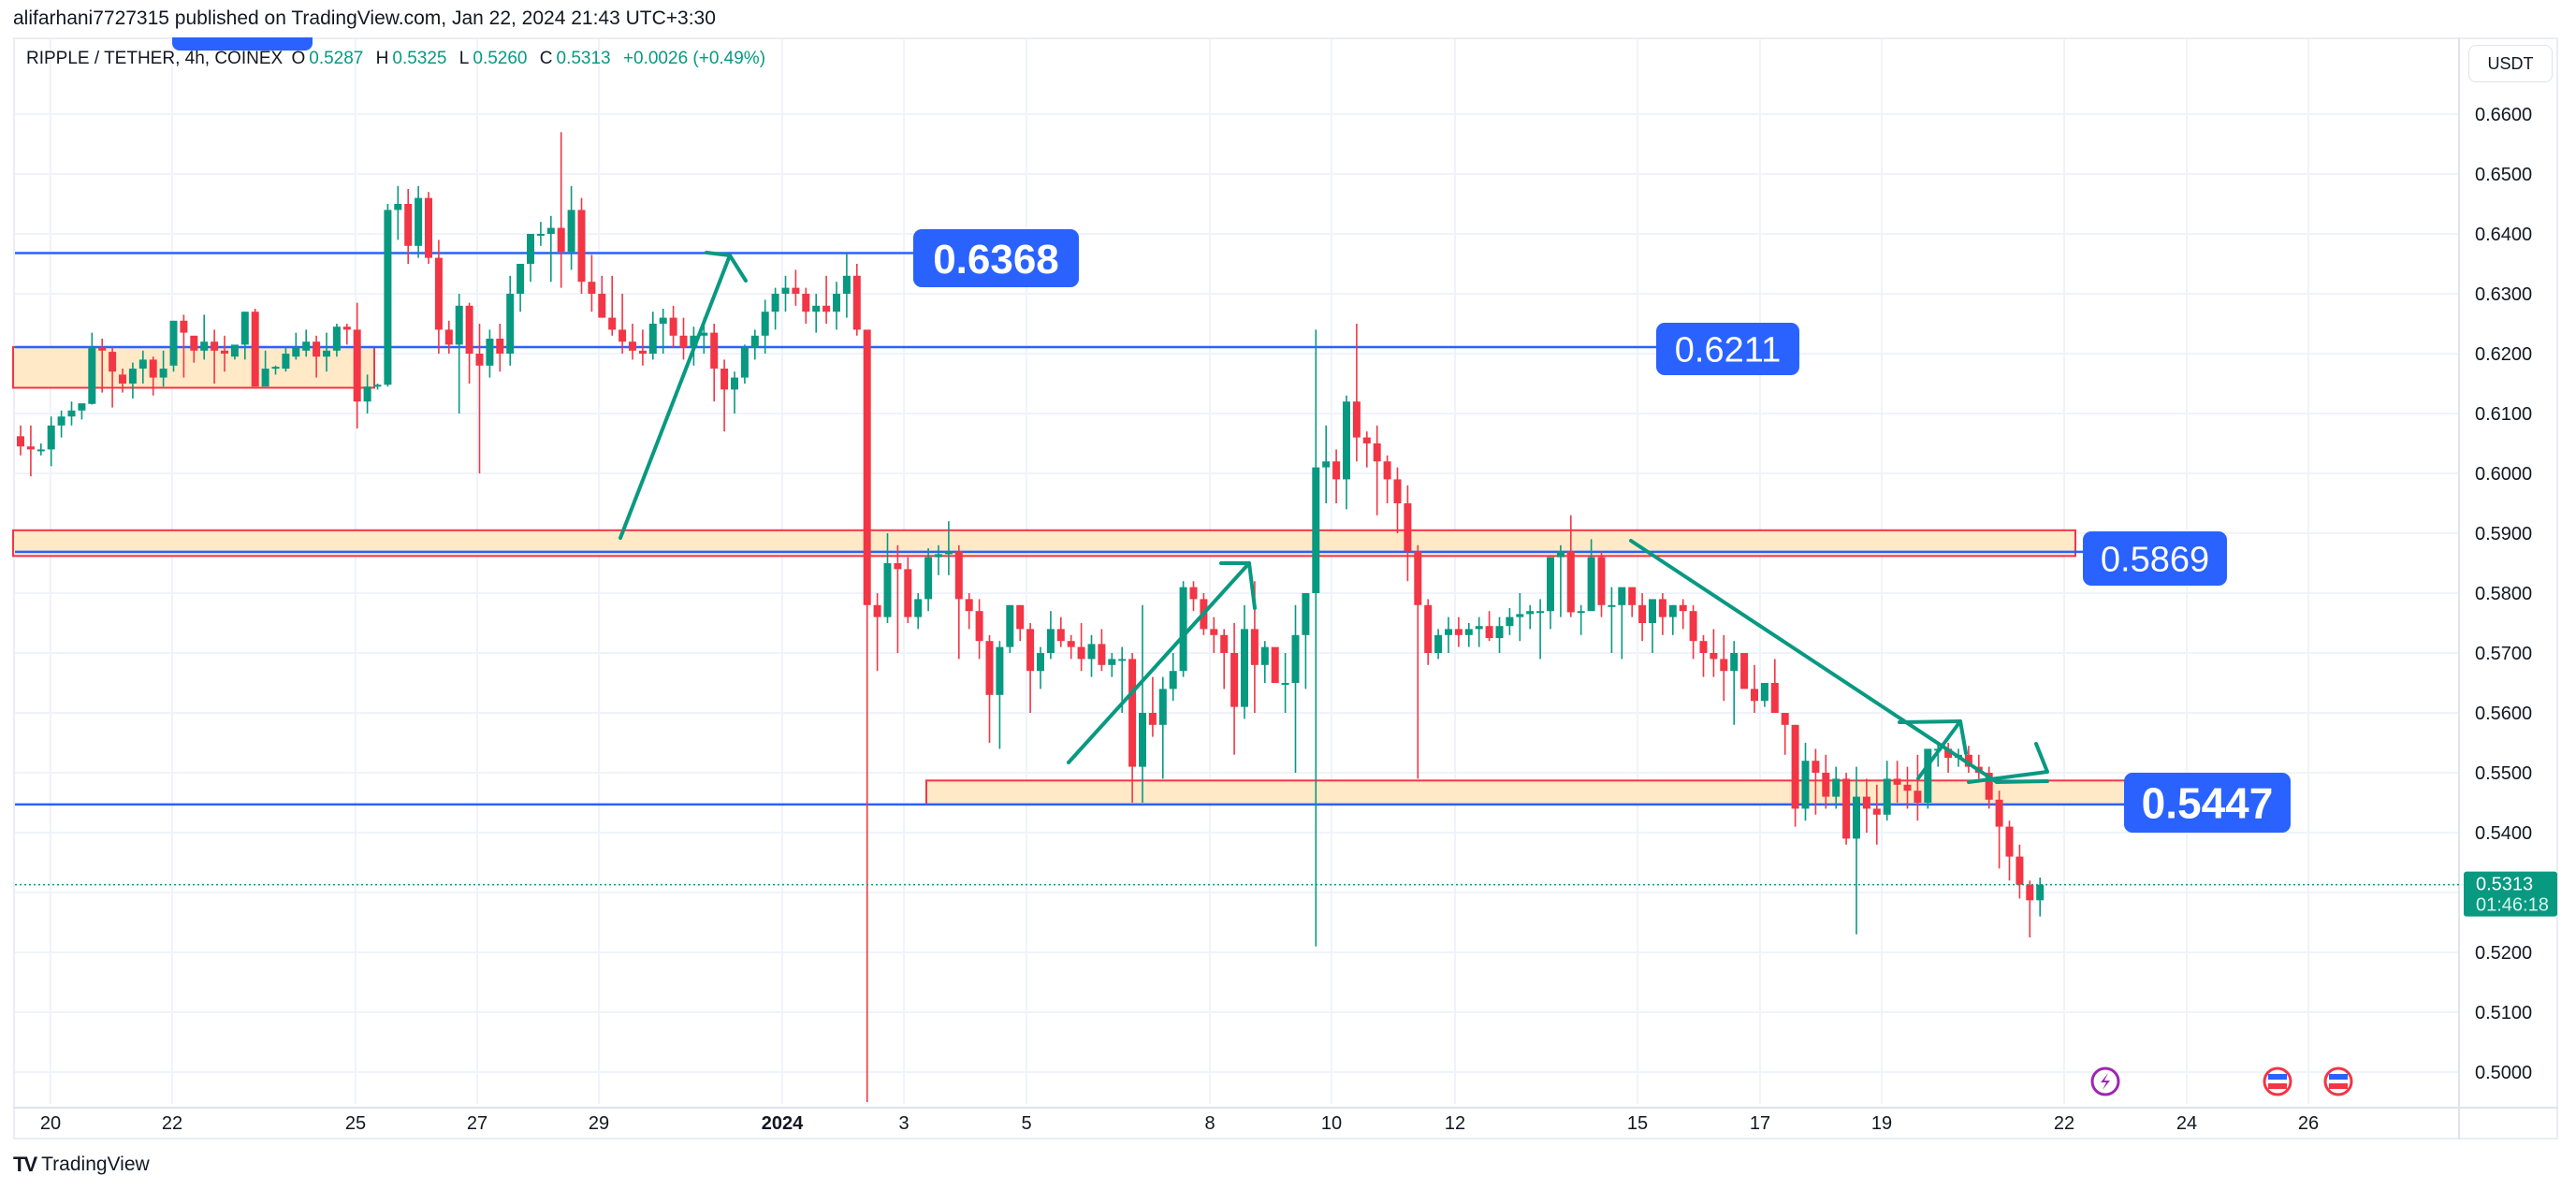 The image size is (2576, 1190). What do you see at coordinates (2510, 63) in the screenshot?
I see `currency-button: USDT` at bounding box center [2510, 63].